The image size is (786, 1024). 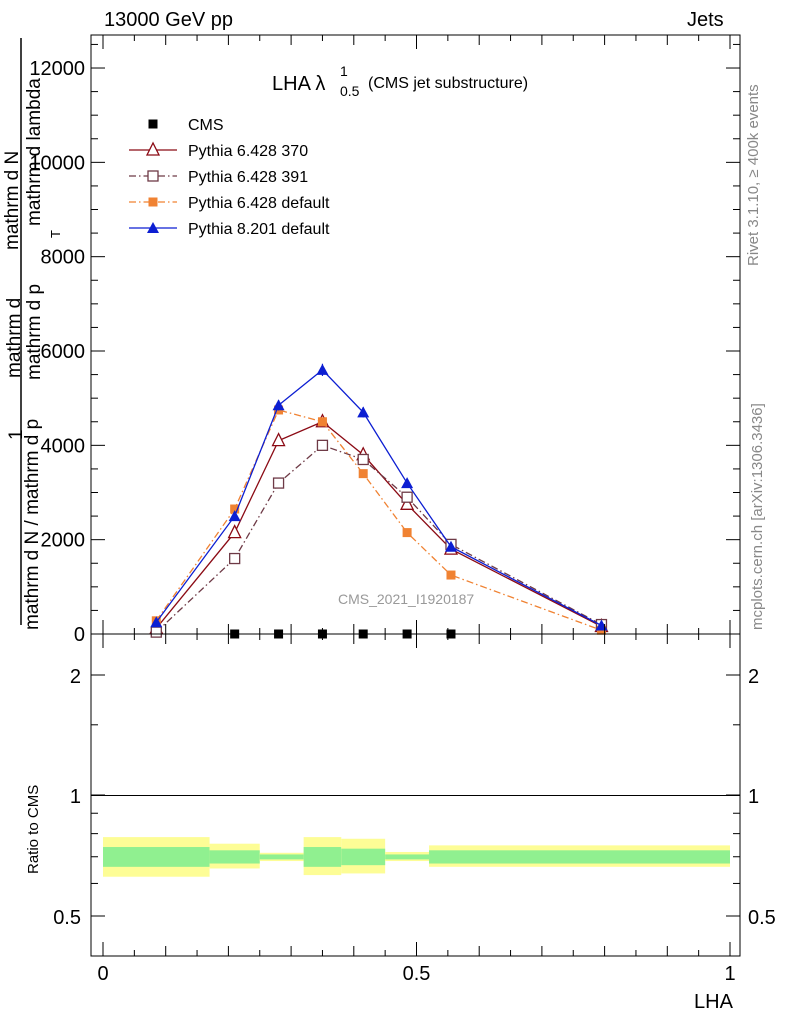 I want to click on ratio-y-tick-label-0: 0.5, so click(x=67, y=918).